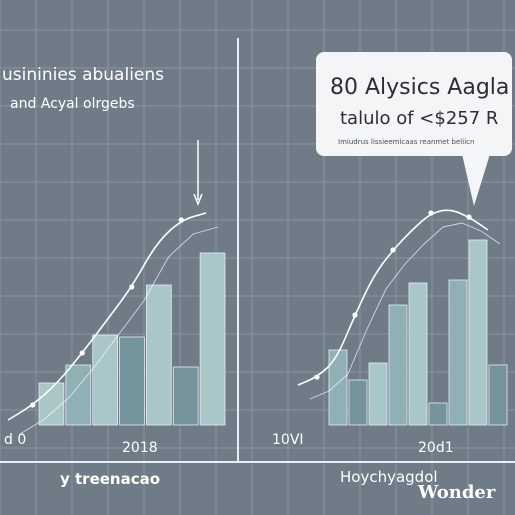 The height and width of the screenshot is (515, 515). What do you see at coordinates (83, 75) in the screenshot?
I see `left-chart-title: usininies abualiens` at bounding box center [83, 75].